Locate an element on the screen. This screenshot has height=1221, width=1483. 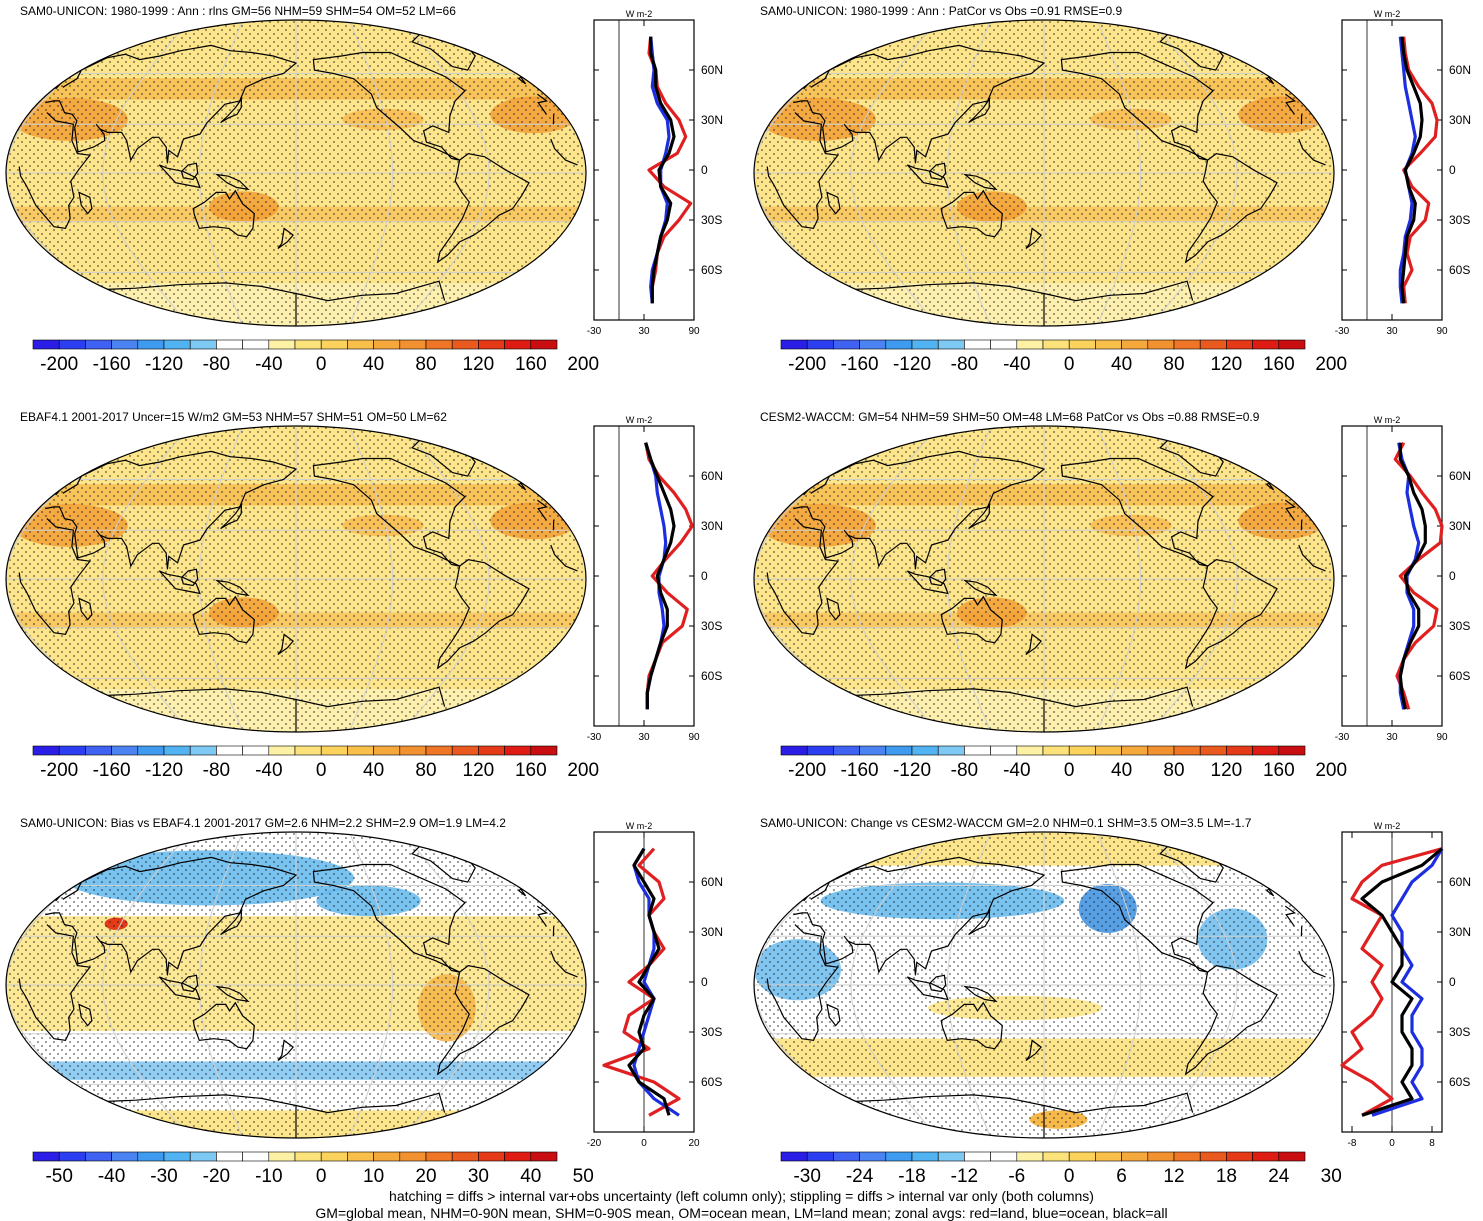
colorbar-tick-label: 200 is located at coordinates (583, 770).